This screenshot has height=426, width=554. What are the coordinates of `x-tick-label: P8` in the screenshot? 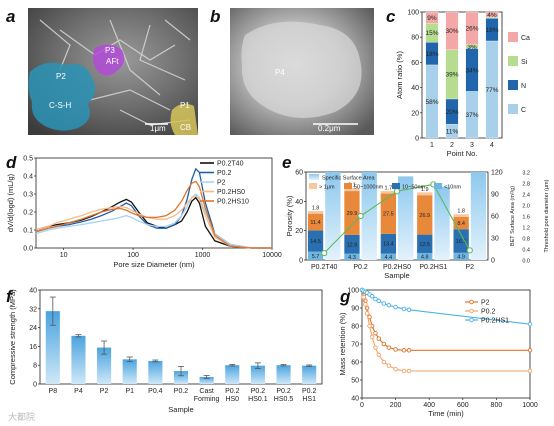 It's located at (53, 391).